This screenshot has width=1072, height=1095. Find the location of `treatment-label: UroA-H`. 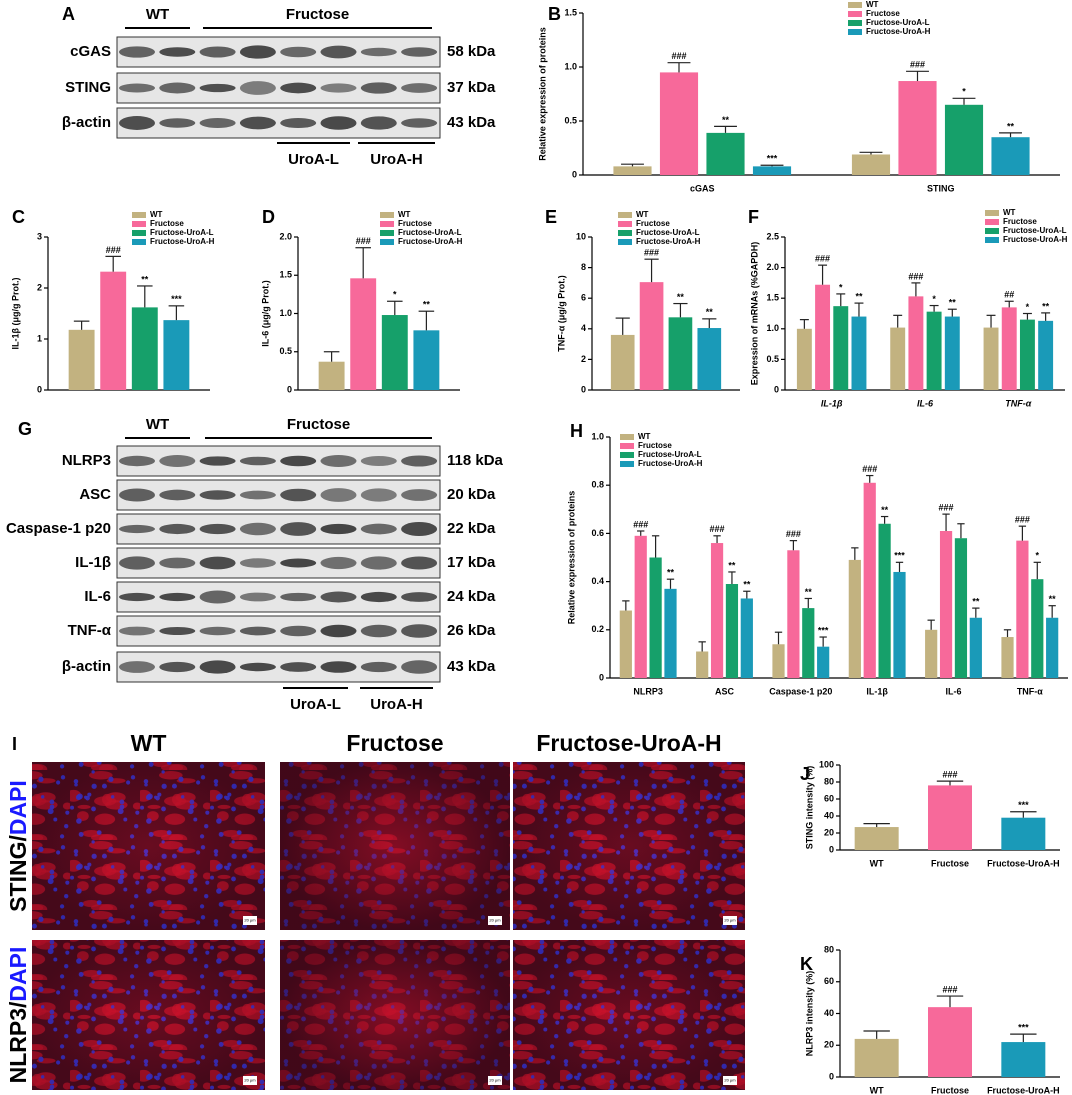

treatment-label: UroA-H is located at coordinates (396, 704).